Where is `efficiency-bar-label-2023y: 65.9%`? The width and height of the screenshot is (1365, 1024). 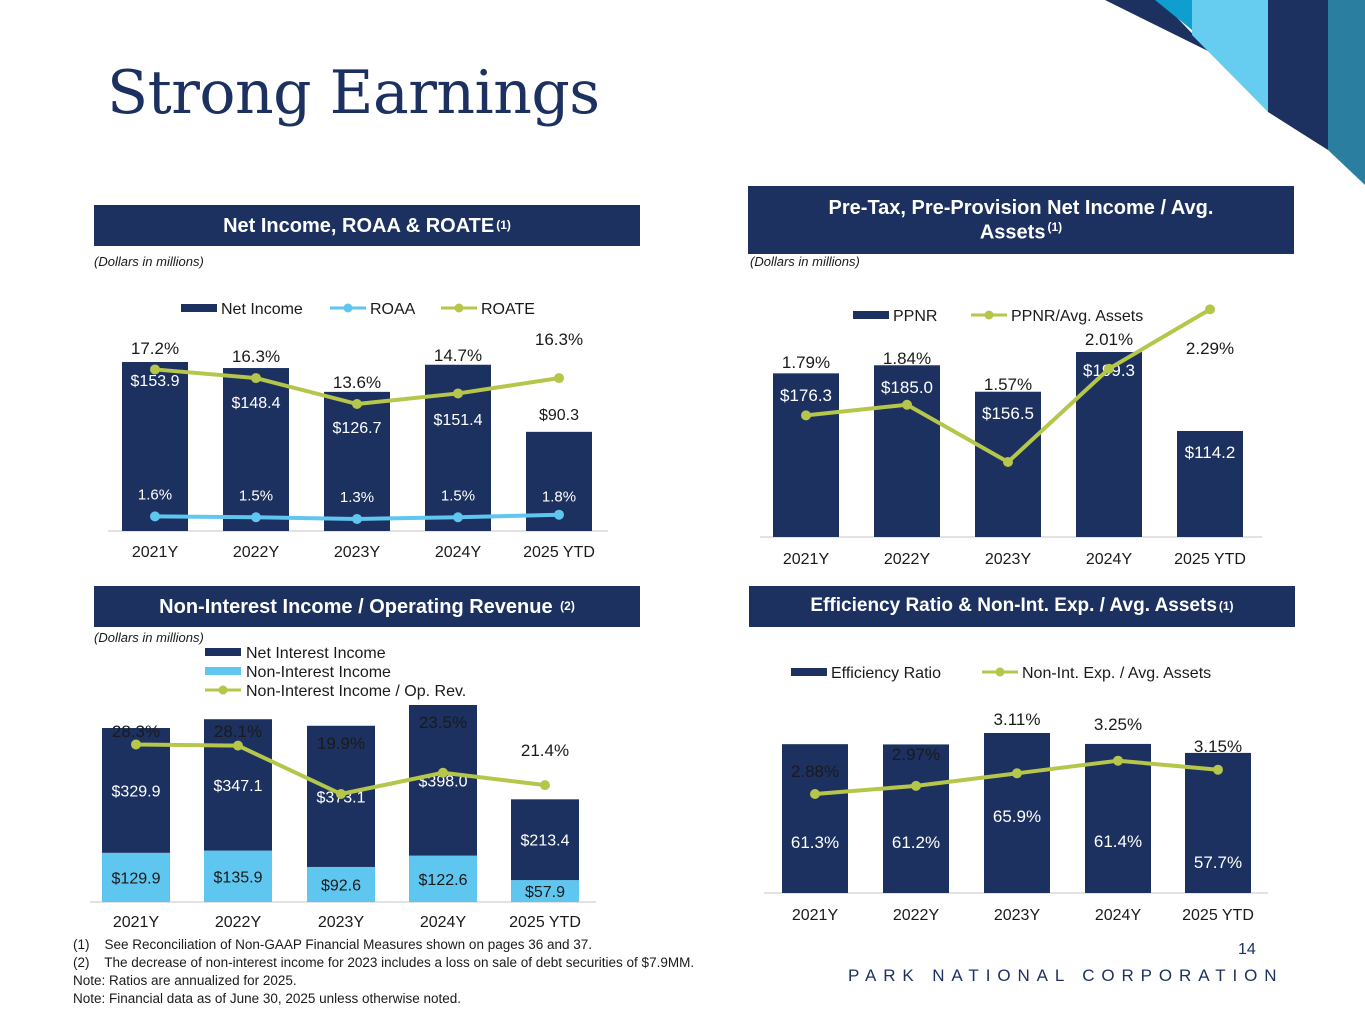
efficiency-bar-label-2023y: 65.9% is located at coordinates (1017, 816).